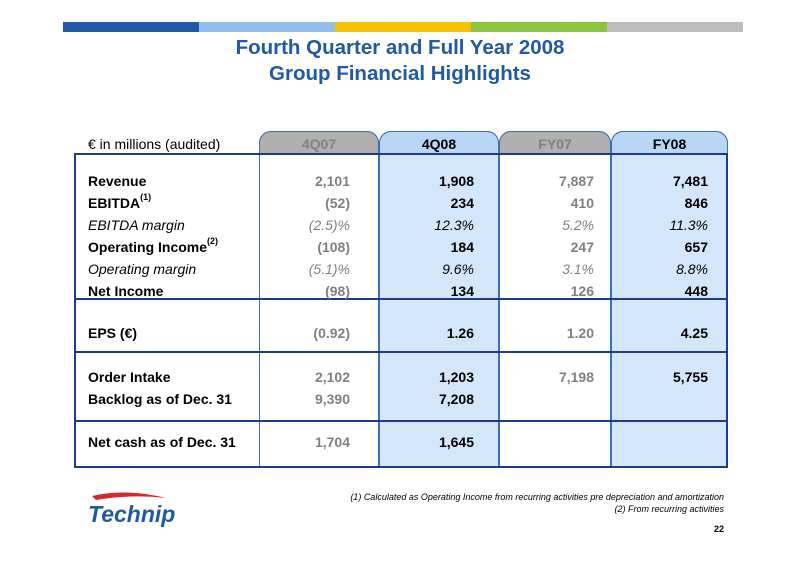 The height and width of the screenshot is (565, 800). I want to click on table-cell-4q08: 1,645, so click(456, 442).